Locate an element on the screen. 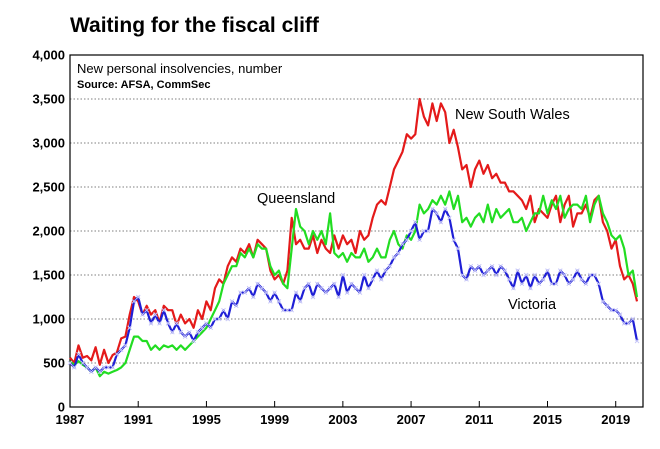 This screenshot has height=449, width=660. chart-source: Source: AFSA, CommSec is located at coordinates (143, 85).